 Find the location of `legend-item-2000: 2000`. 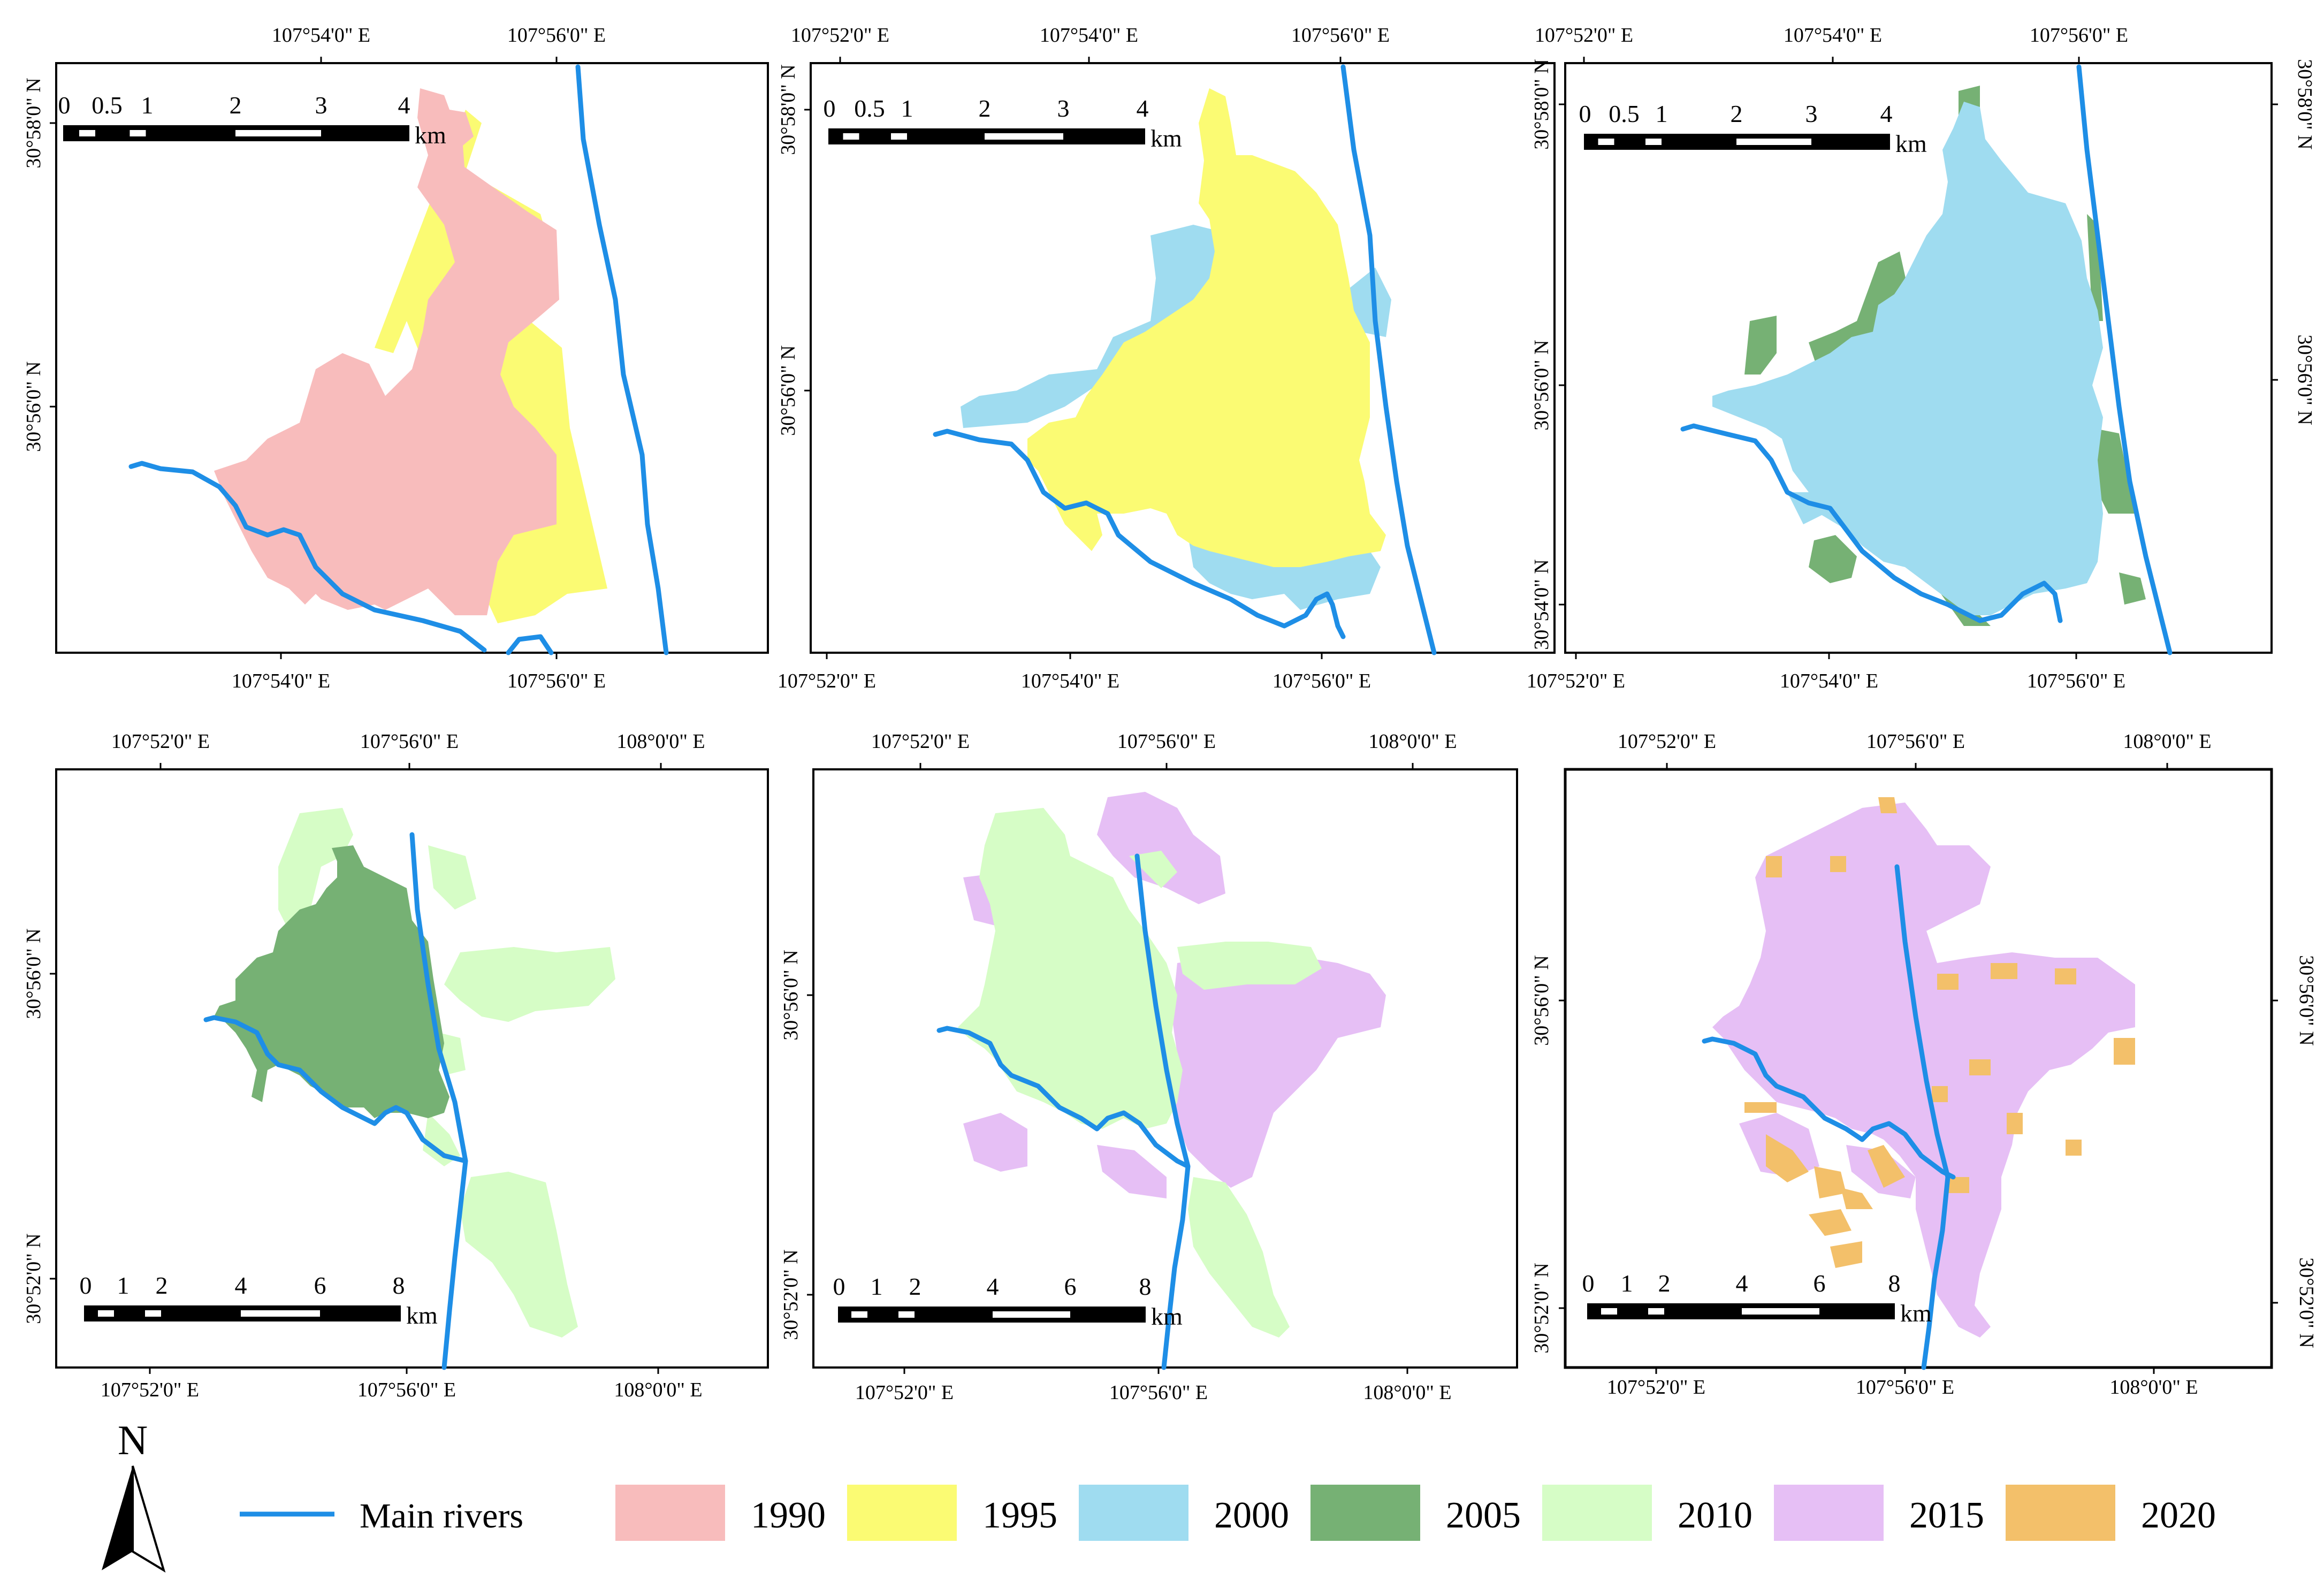

legend-item-2000: 2000 is located at coordinates (1184, 1513).